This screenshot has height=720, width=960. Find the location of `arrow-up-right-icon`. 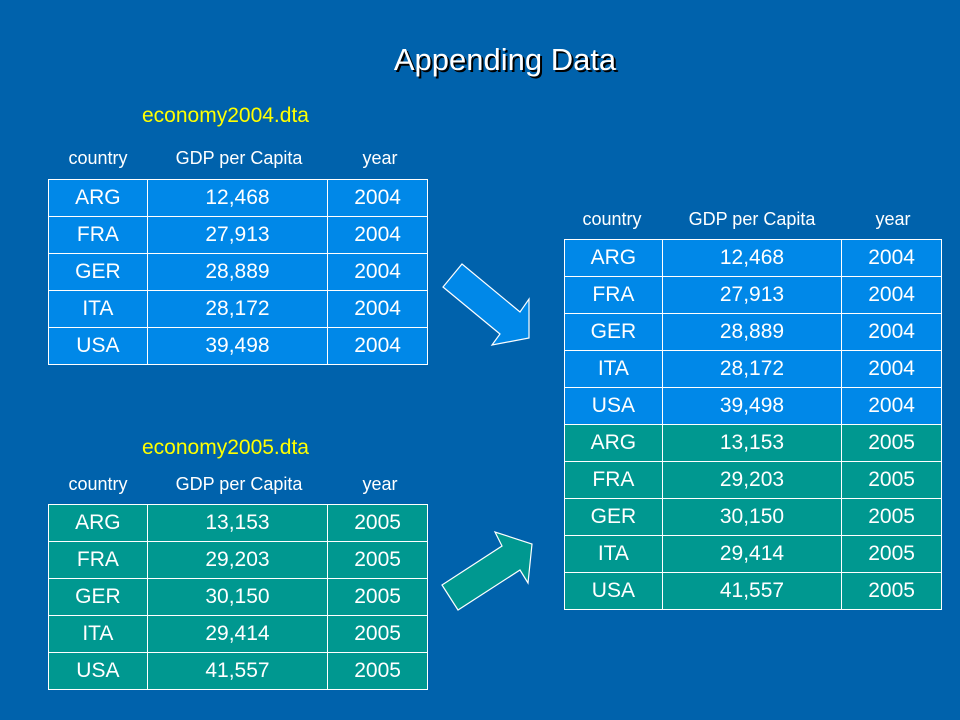

arrow-up-right-icon is located at coordinates (487, 570).